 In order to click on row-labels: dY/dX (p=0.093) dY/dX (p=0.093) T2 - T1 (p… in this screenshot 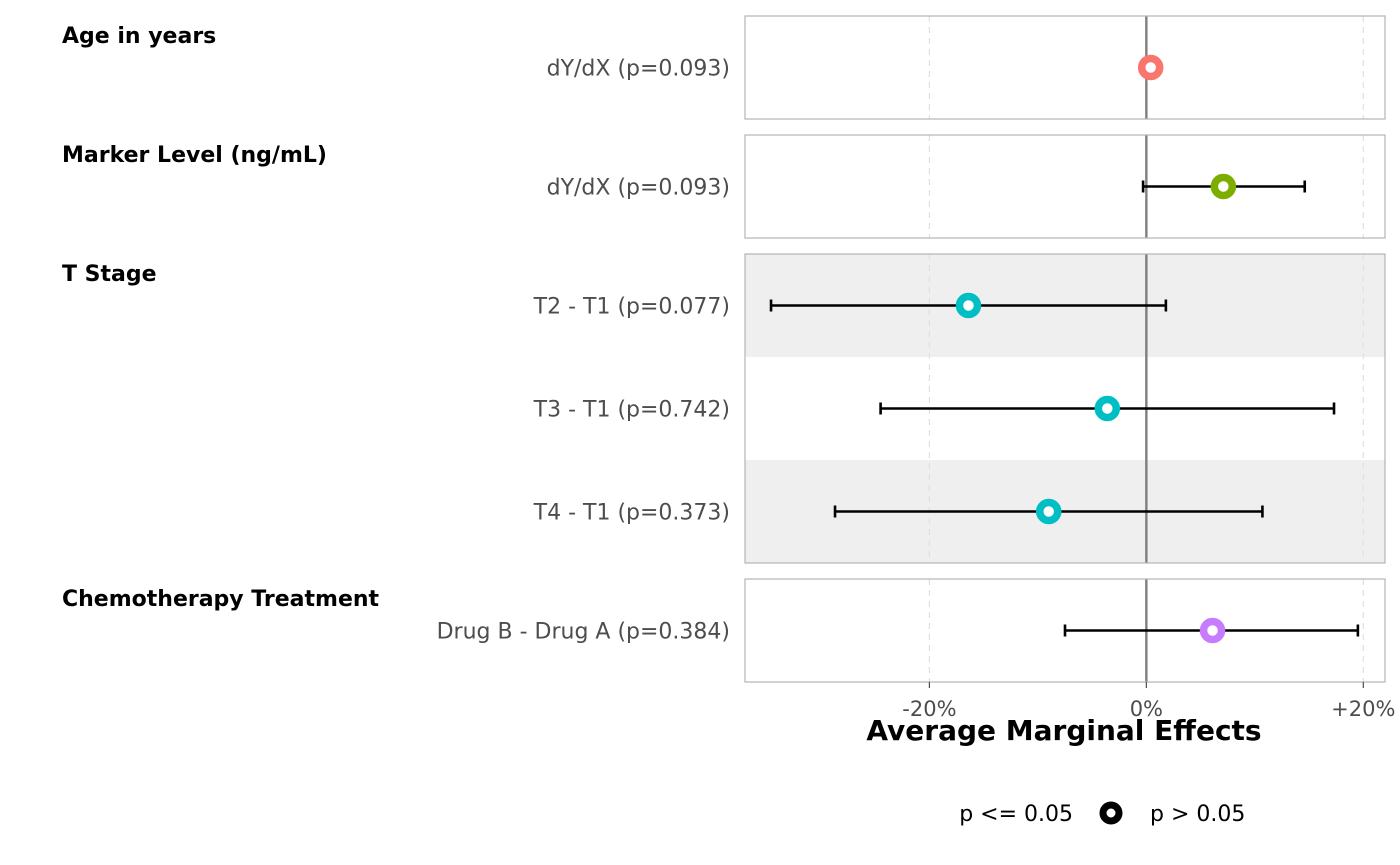, I will do `click(583, 351)`.